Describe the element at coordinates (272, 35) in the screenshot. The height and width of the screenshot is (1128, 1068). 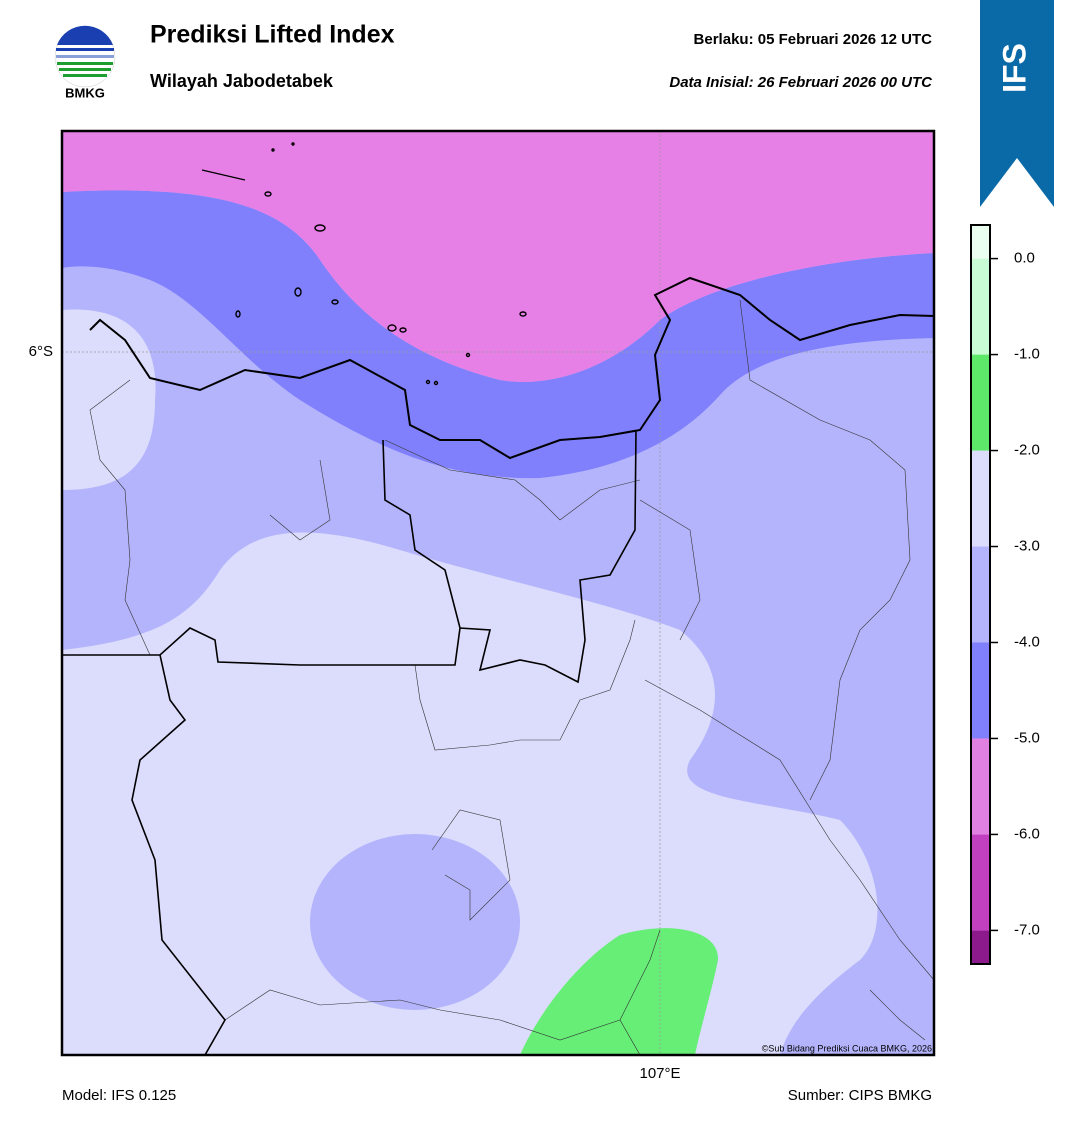
I see `title: Prediksi Lifted Index` at that location.